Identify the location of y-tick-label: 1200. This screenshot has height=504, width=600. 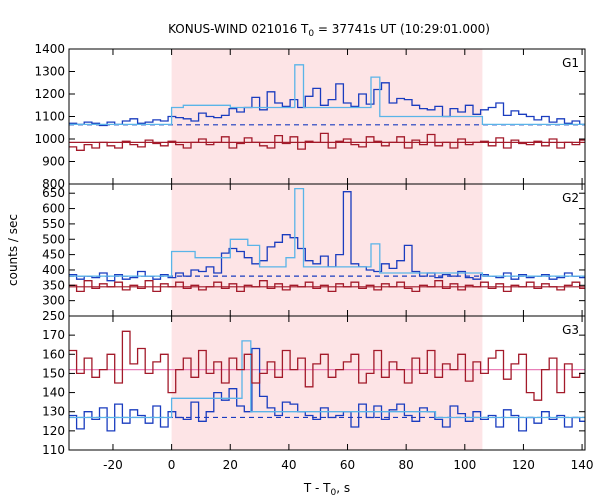
(49, 94).